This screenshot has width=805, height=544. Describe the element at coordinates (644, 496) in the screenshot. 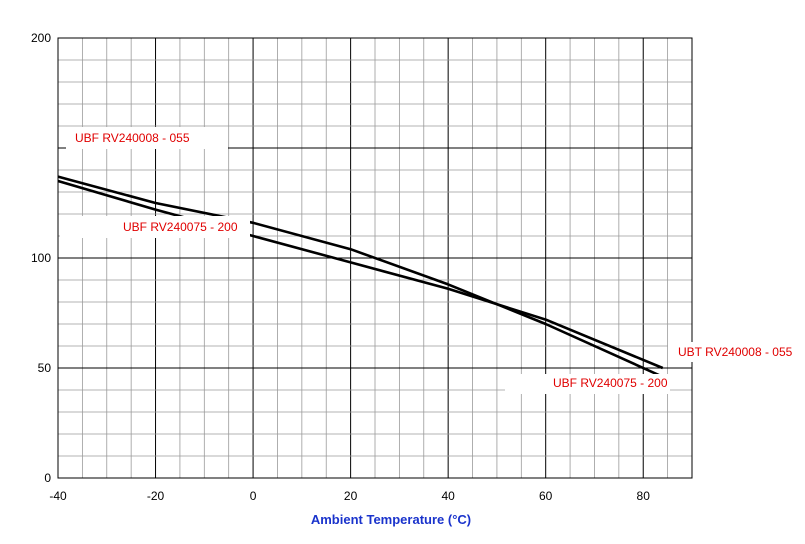

I see `x-tick-label: 80` at that location.